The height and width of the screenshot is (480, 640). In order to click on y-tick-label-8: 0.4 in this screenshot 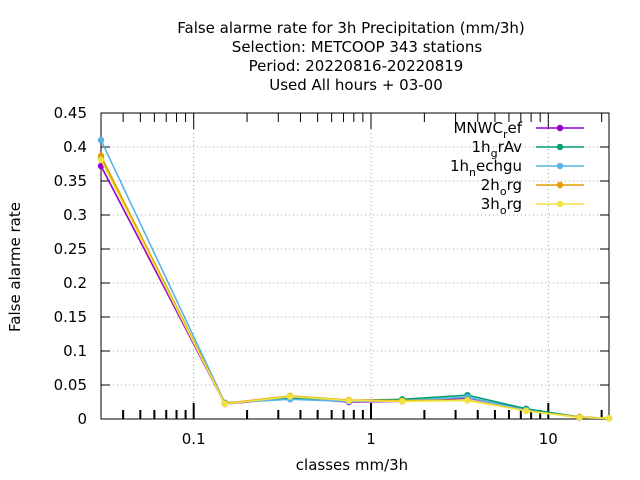, I will do `click(75, 147)`.